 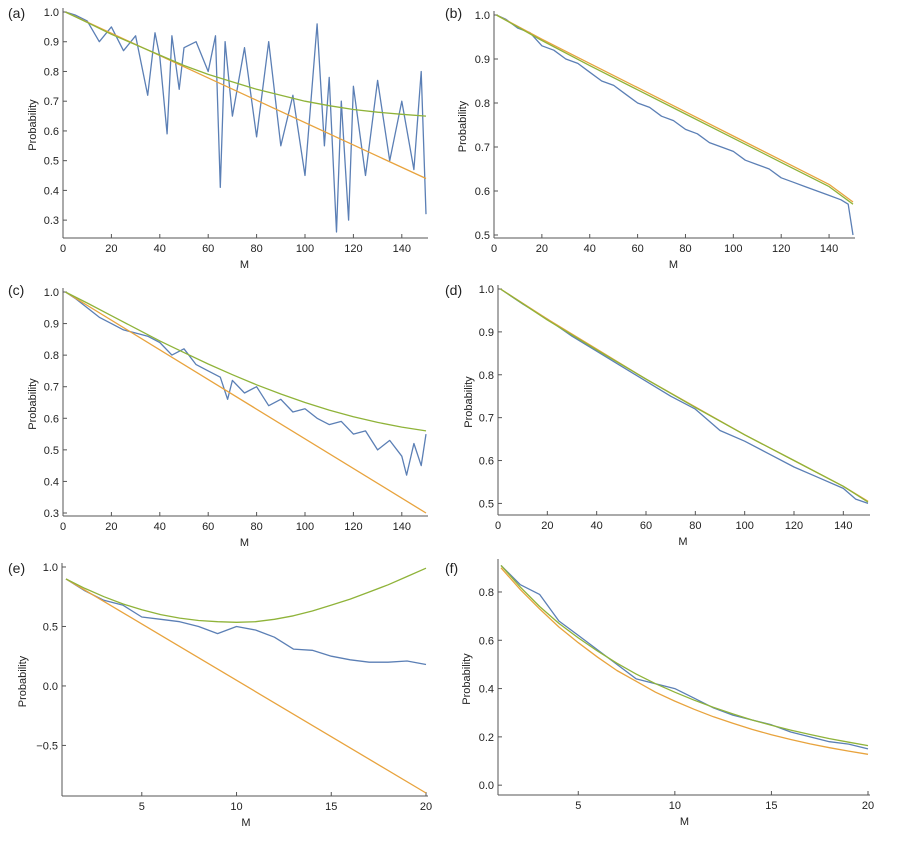 I want to click on panel-label: (b), so click(x=453, y=13).